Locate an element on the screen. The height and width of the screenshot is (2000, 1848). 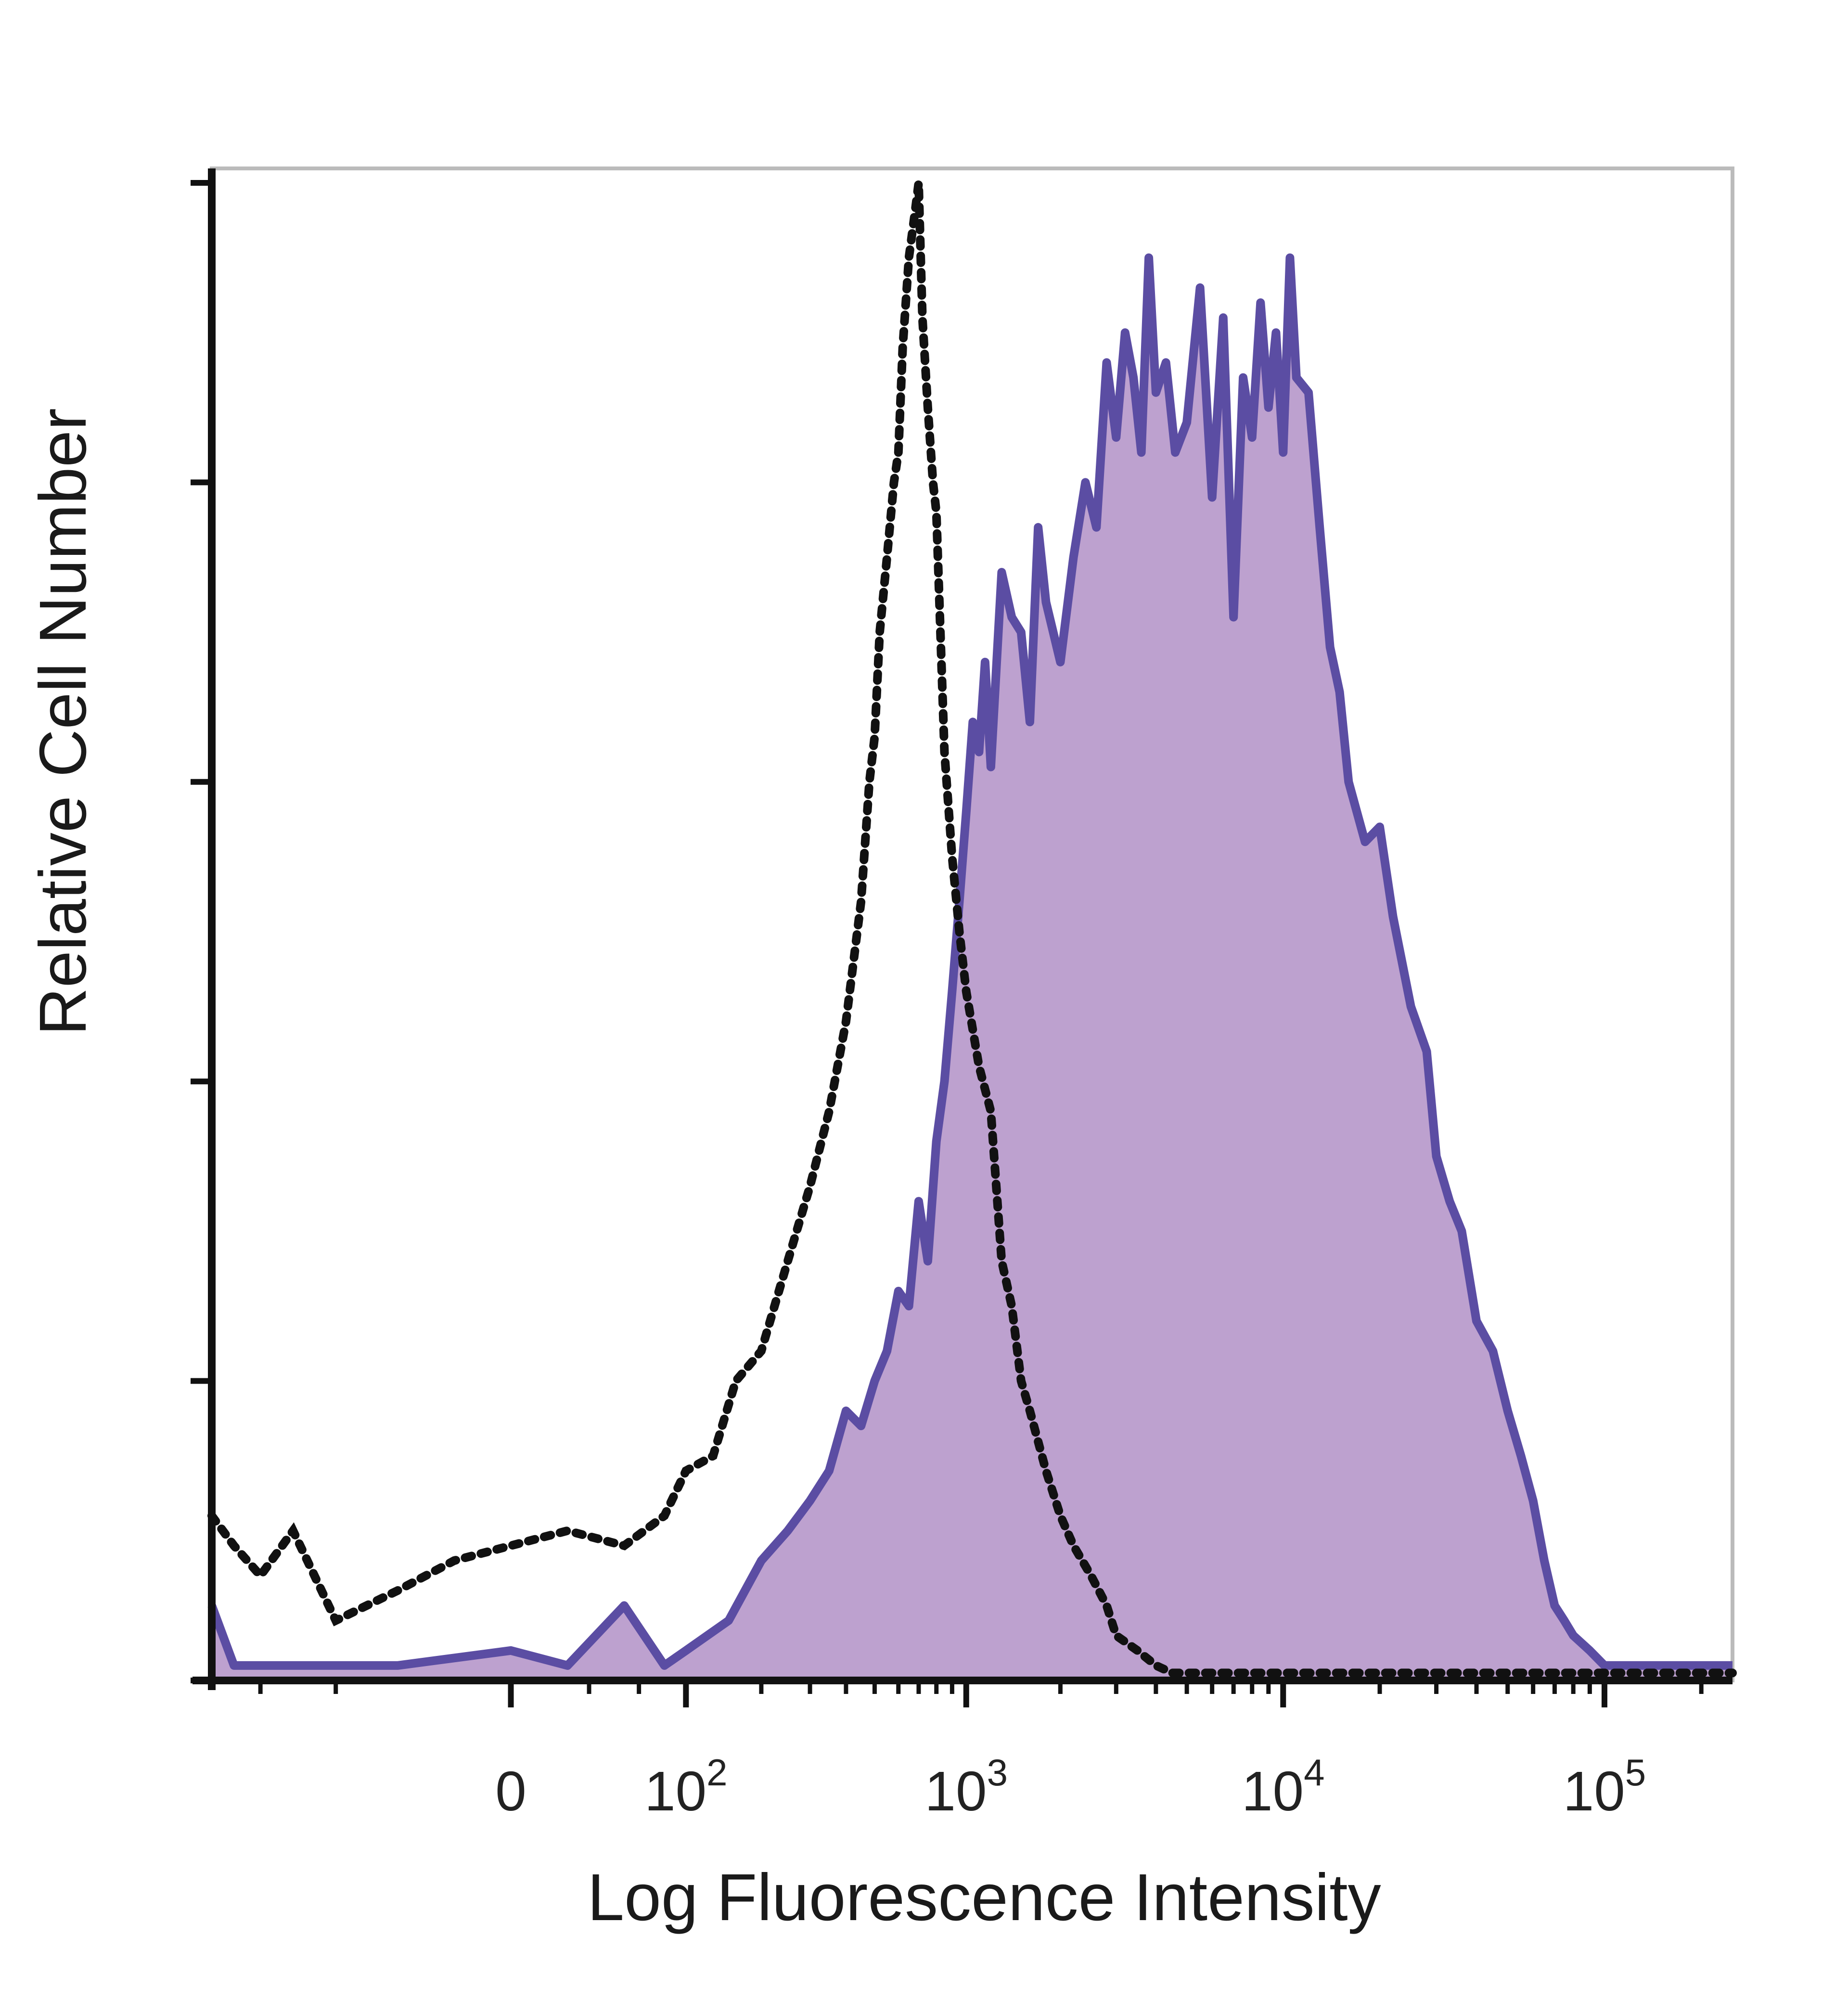
x-tick-label: 10⁵ is located at coordinates (1604, 1786).